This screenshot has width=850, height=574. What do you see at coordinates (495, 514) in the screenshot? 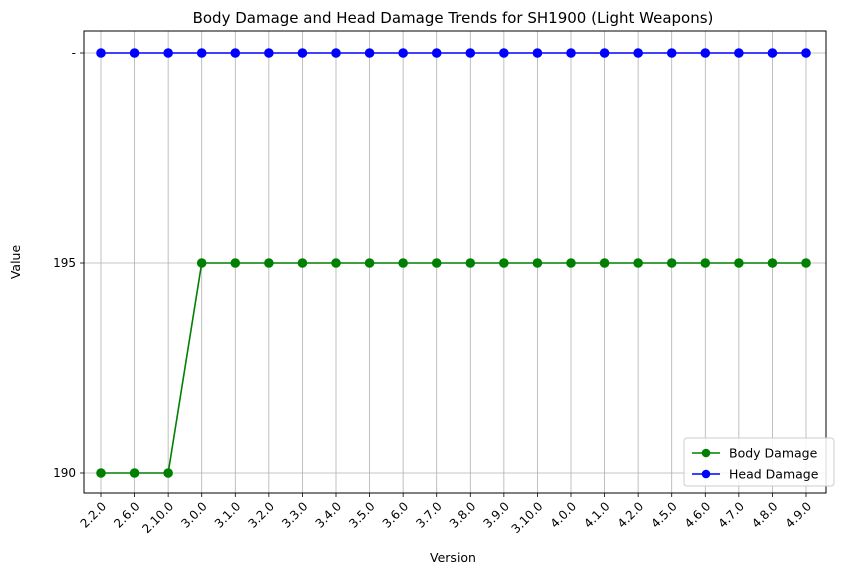
I see `x-tick-label: 3.9.0` at bounding box center [495, 514].